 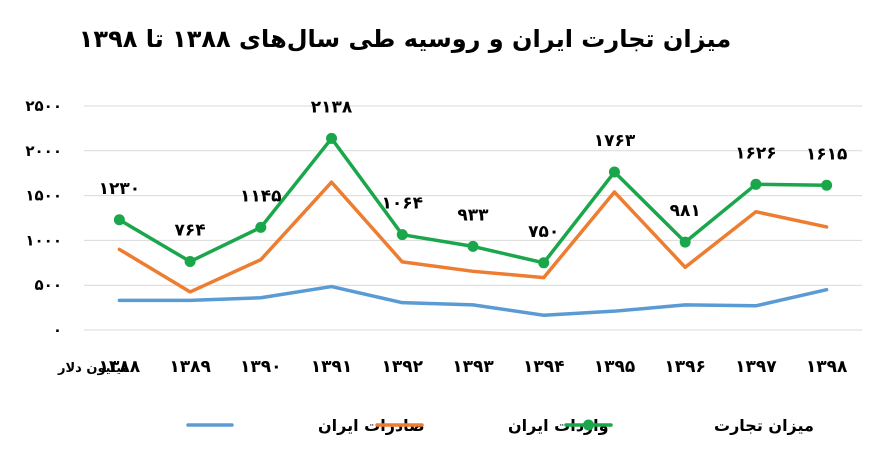 What do you see at coordinates (615, 141) in the screenshot?
I see `data-label: ۱۷۶۳` at bounding box center [615, 141].